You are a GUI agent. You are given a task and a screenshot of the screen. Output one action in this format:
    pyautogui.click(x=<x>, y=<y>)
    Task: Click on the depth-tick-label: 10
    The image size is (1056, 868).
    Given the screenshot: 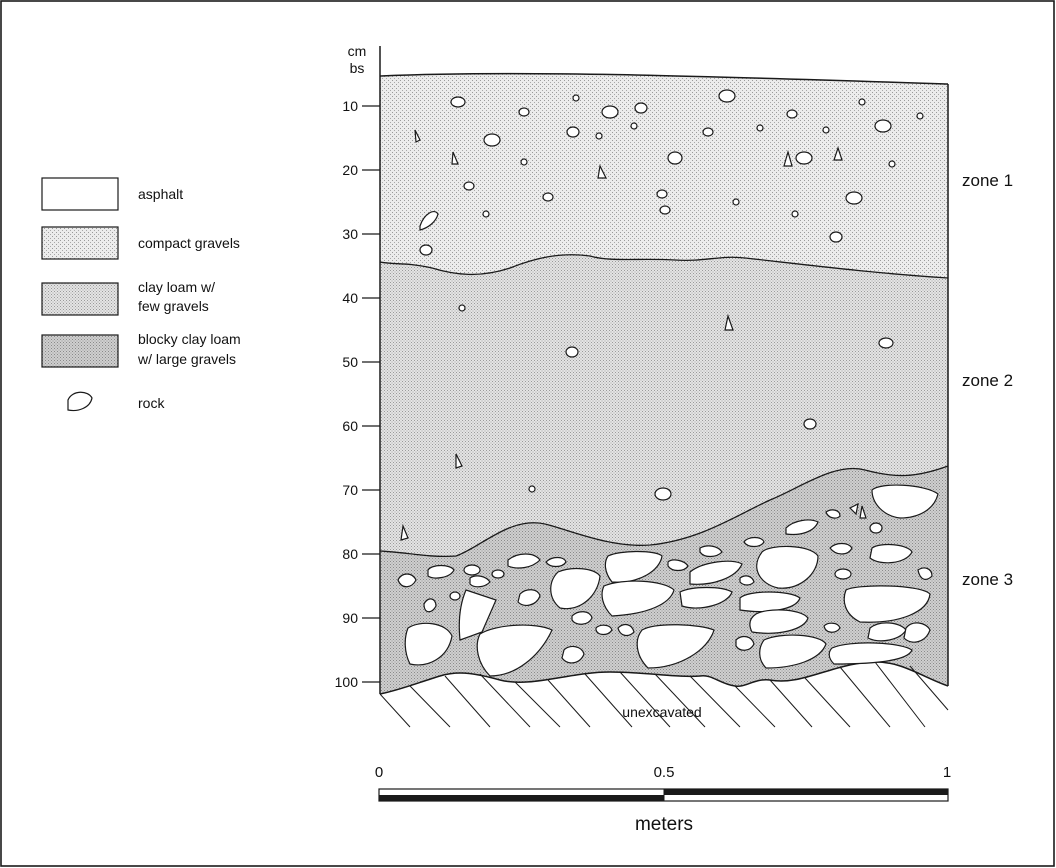 What is the action you would take?
    pyautogui.click(x=350, y=106)
    